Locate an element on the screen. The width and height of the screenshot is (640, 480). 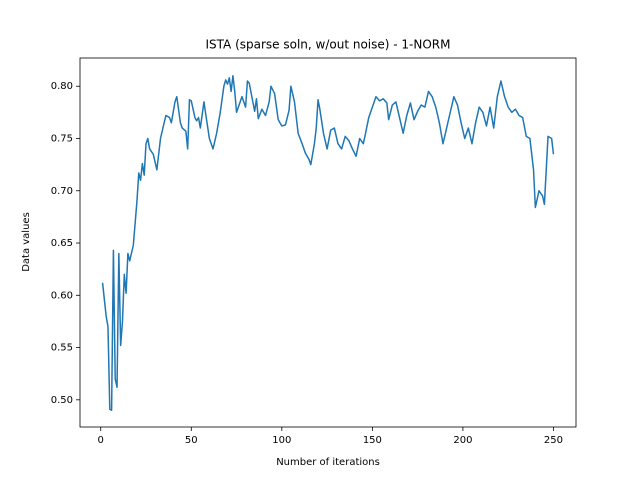
x-tick-label: 250 is located at coordinates (553, 440).